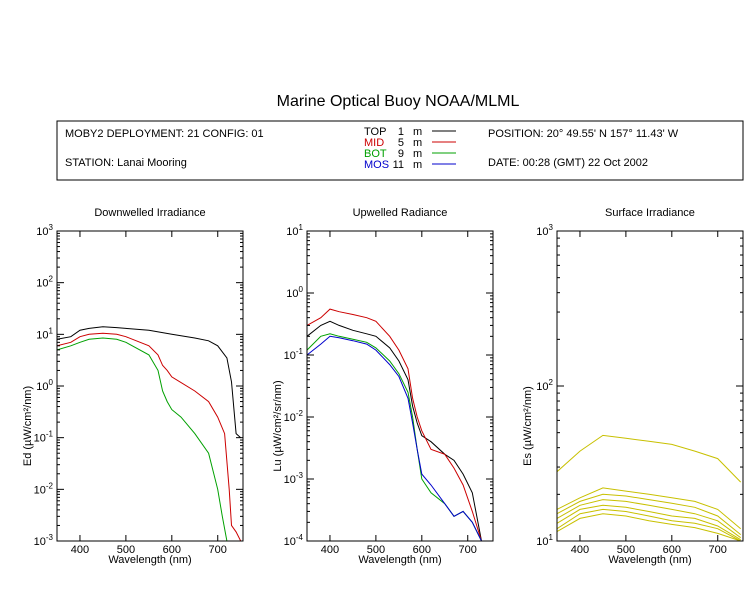  Describe the element at coordinates (650, 213) in the screenshot. I see `plot-title: Surface Irradiance` at that location.